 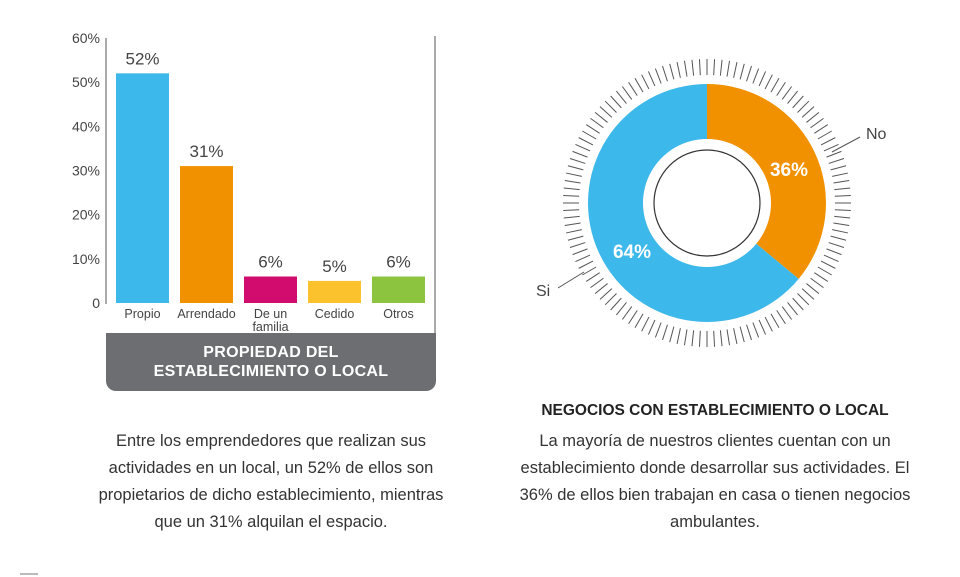 I want to click on bar-data-label: 31%, so click(x=206, y=151).